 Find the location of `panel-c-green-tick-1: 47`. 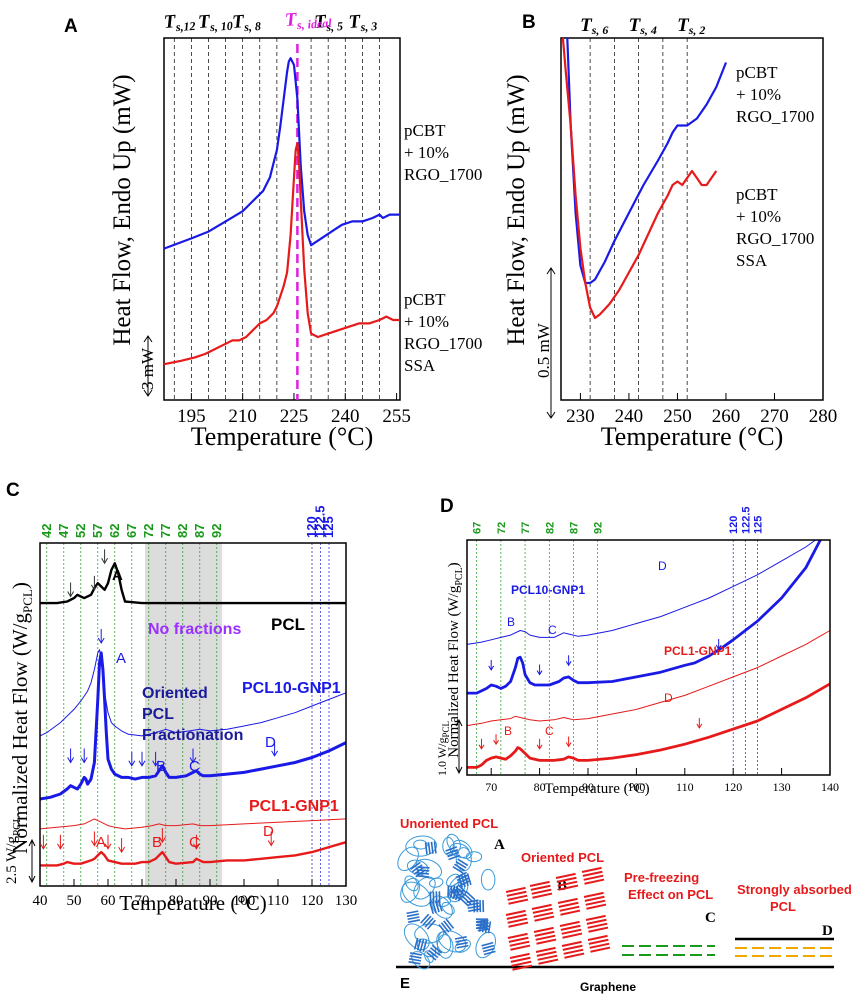

panel-c-green-tick-1: 47 is located at coordinates (63, 531).